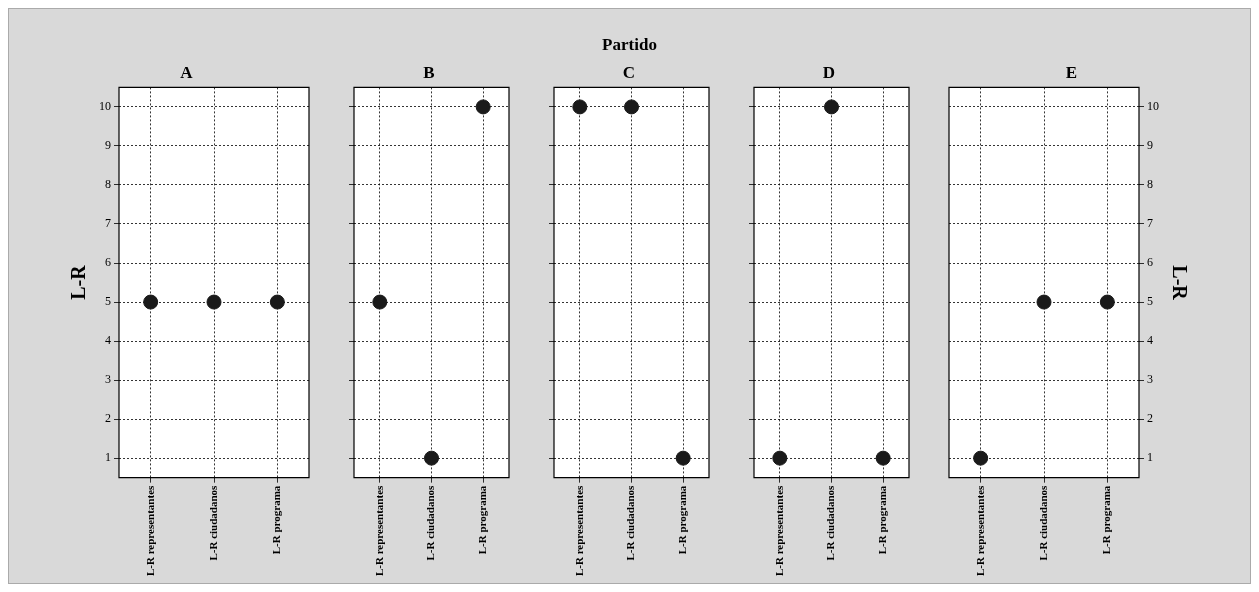  What do you see at coordinates (78, 282) in the screenshot?
I see `y-axis-title: L-R` at bounding box center [78, 282].